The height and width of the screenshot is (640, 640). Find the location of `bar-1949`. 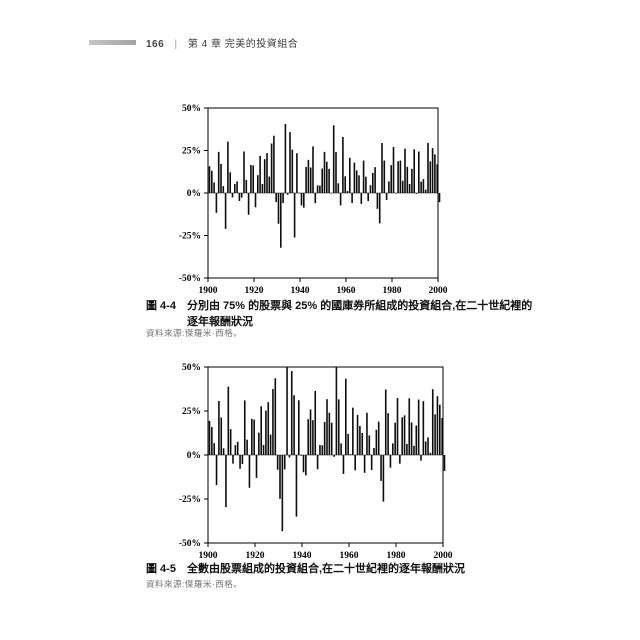

bar-1949 is located at coordinates (322, 180).